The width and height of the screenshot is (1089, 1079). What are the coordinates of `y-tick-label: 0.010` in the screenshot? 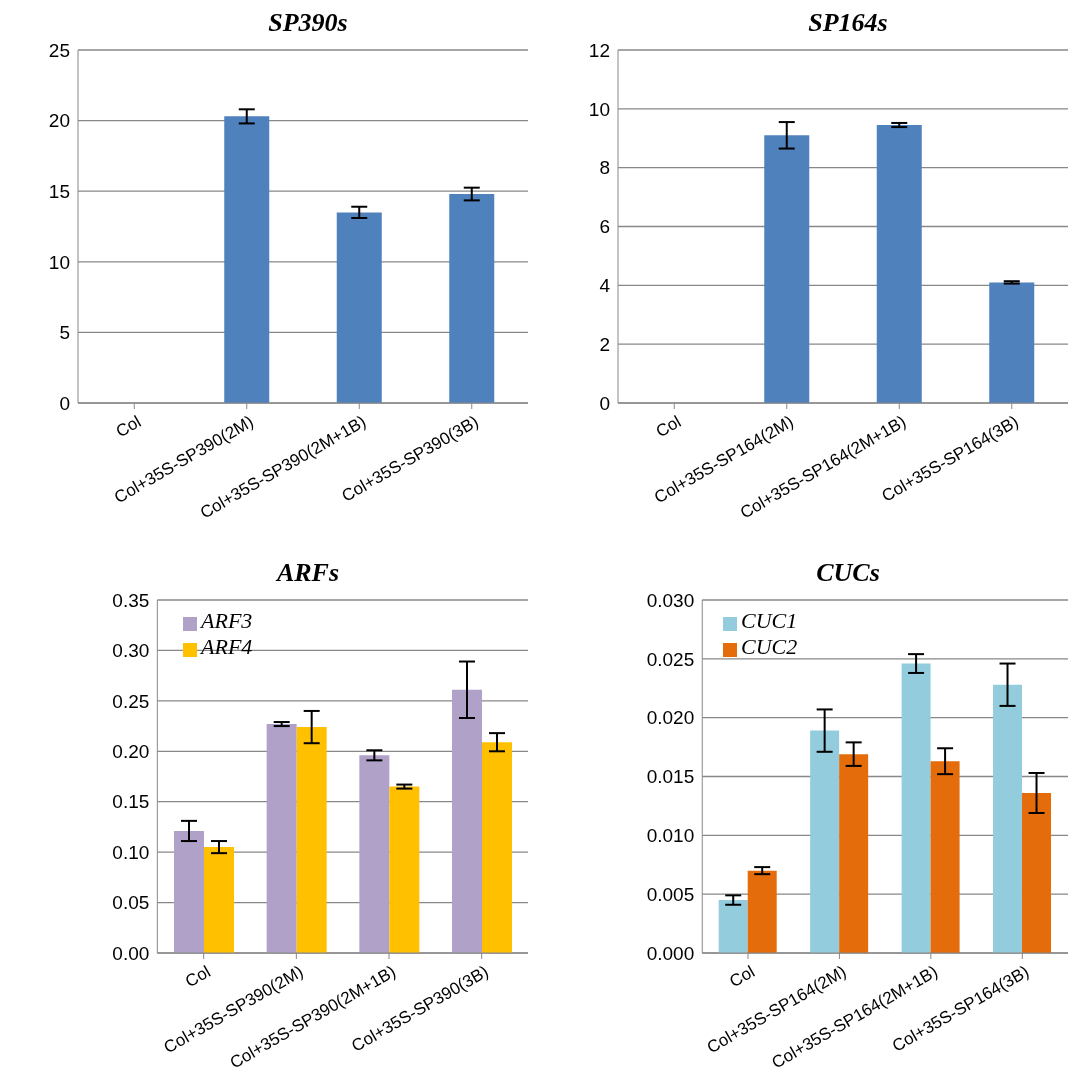 It's located at (670, 836).